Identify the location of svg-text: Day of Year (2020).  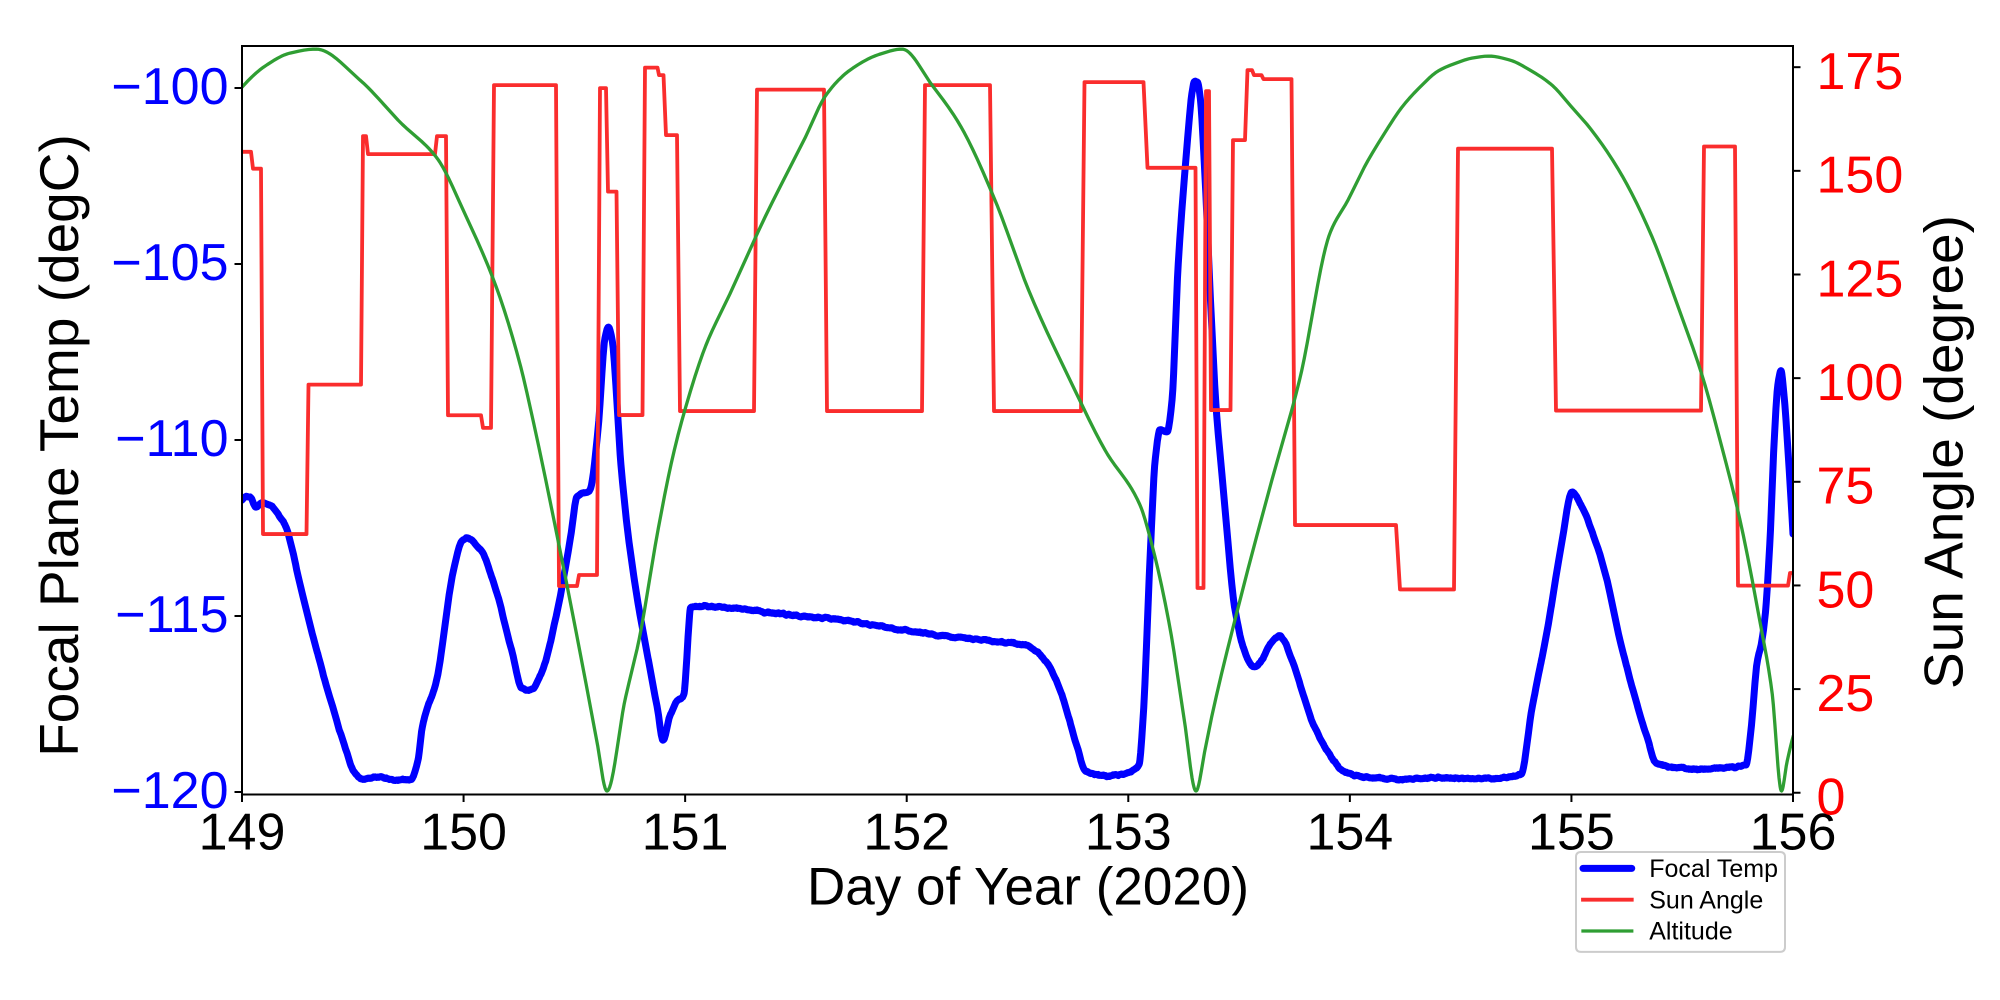
(1028, 886).